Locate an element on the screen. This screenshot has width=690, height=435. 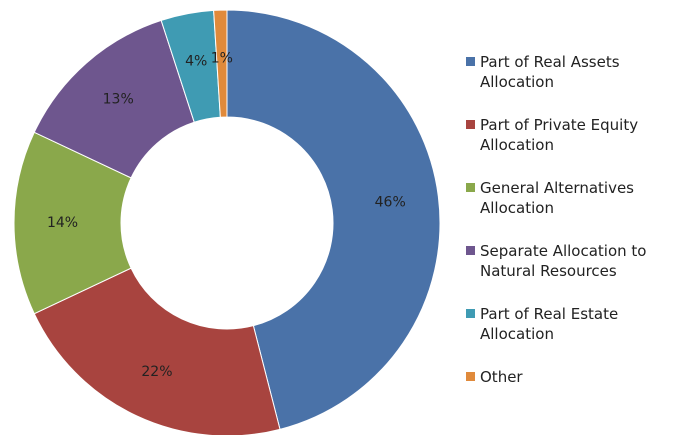
legend-label: Part of Private Equity Allocation is located at coordinates (559, 135).